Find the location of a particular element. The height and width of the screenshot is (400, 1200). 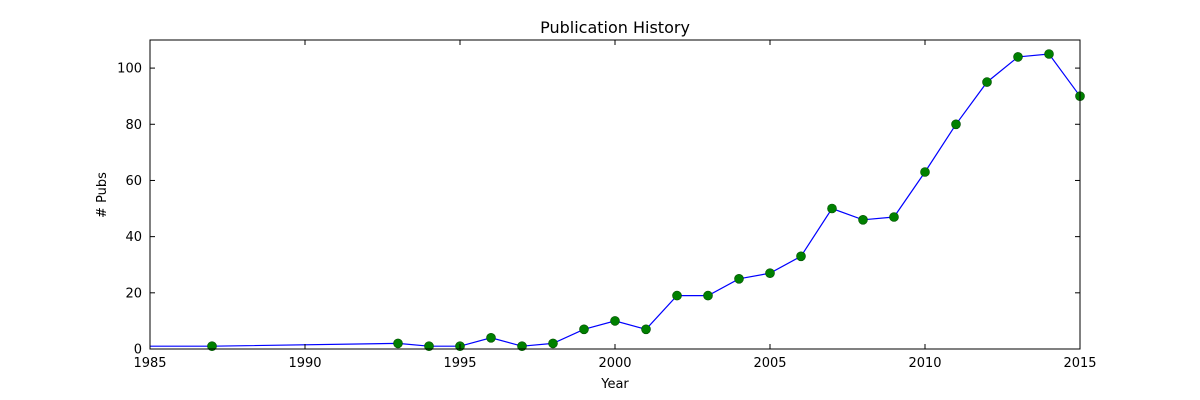

y-tick-label: 60 is located at coordinates (133, 181).